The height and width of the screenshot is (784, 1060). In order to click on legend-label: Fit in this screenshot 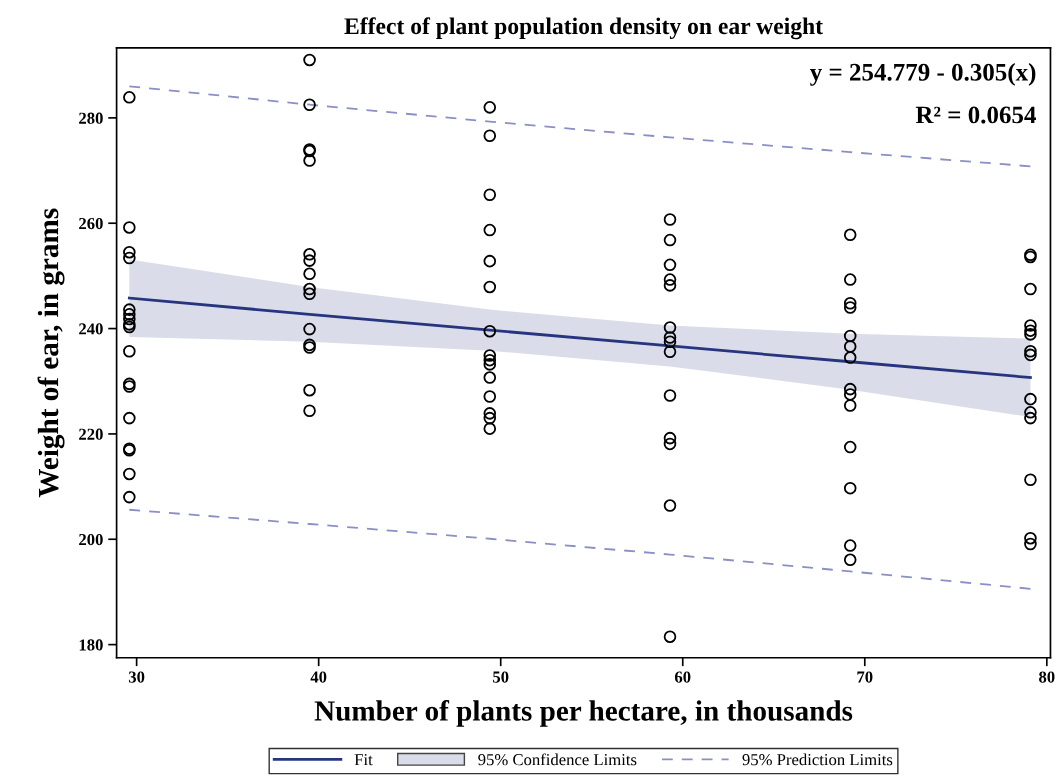, I will do `click(363, 760)`.